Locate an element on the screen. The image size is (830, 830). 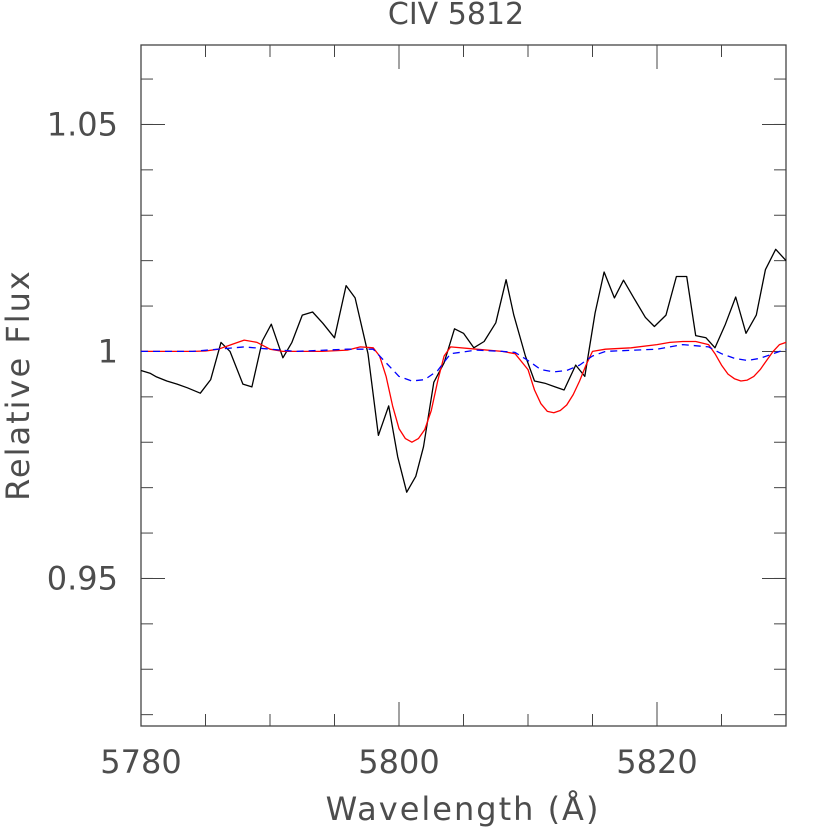
x-tick-label: 5820 is located at coordinates (656, 762).